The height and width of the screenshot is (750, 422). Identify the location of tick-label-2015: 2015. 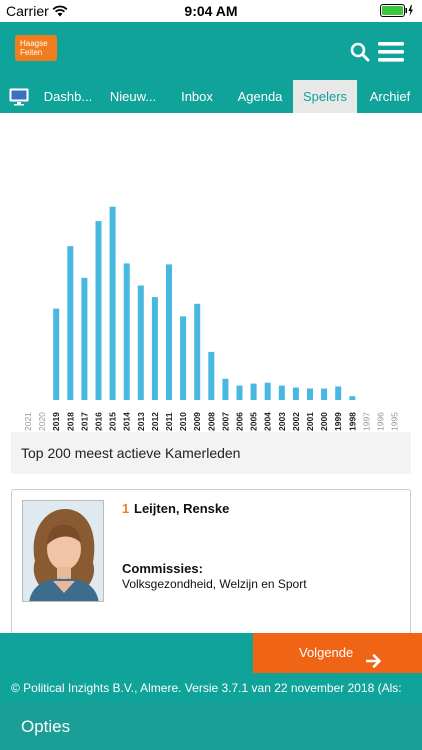
(113, 421).